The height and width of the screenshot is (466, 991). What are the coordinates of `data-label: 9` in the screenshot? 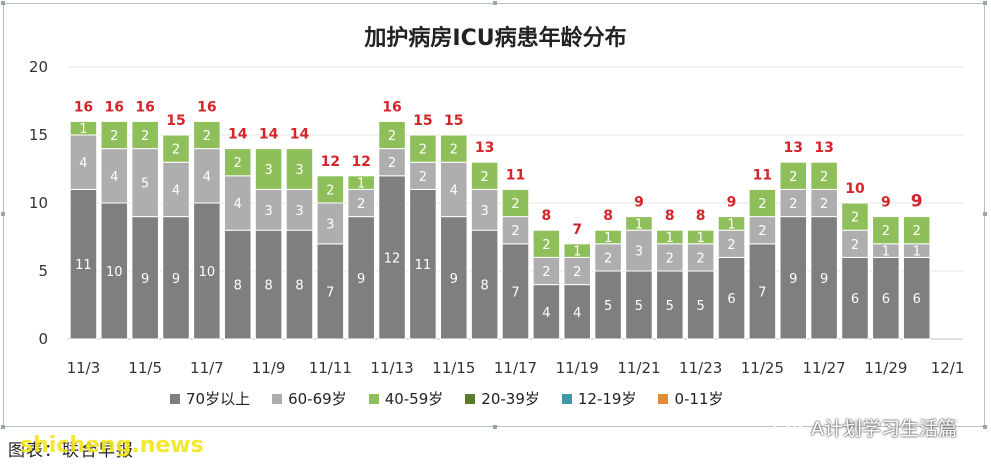 It's located at (793, 279).